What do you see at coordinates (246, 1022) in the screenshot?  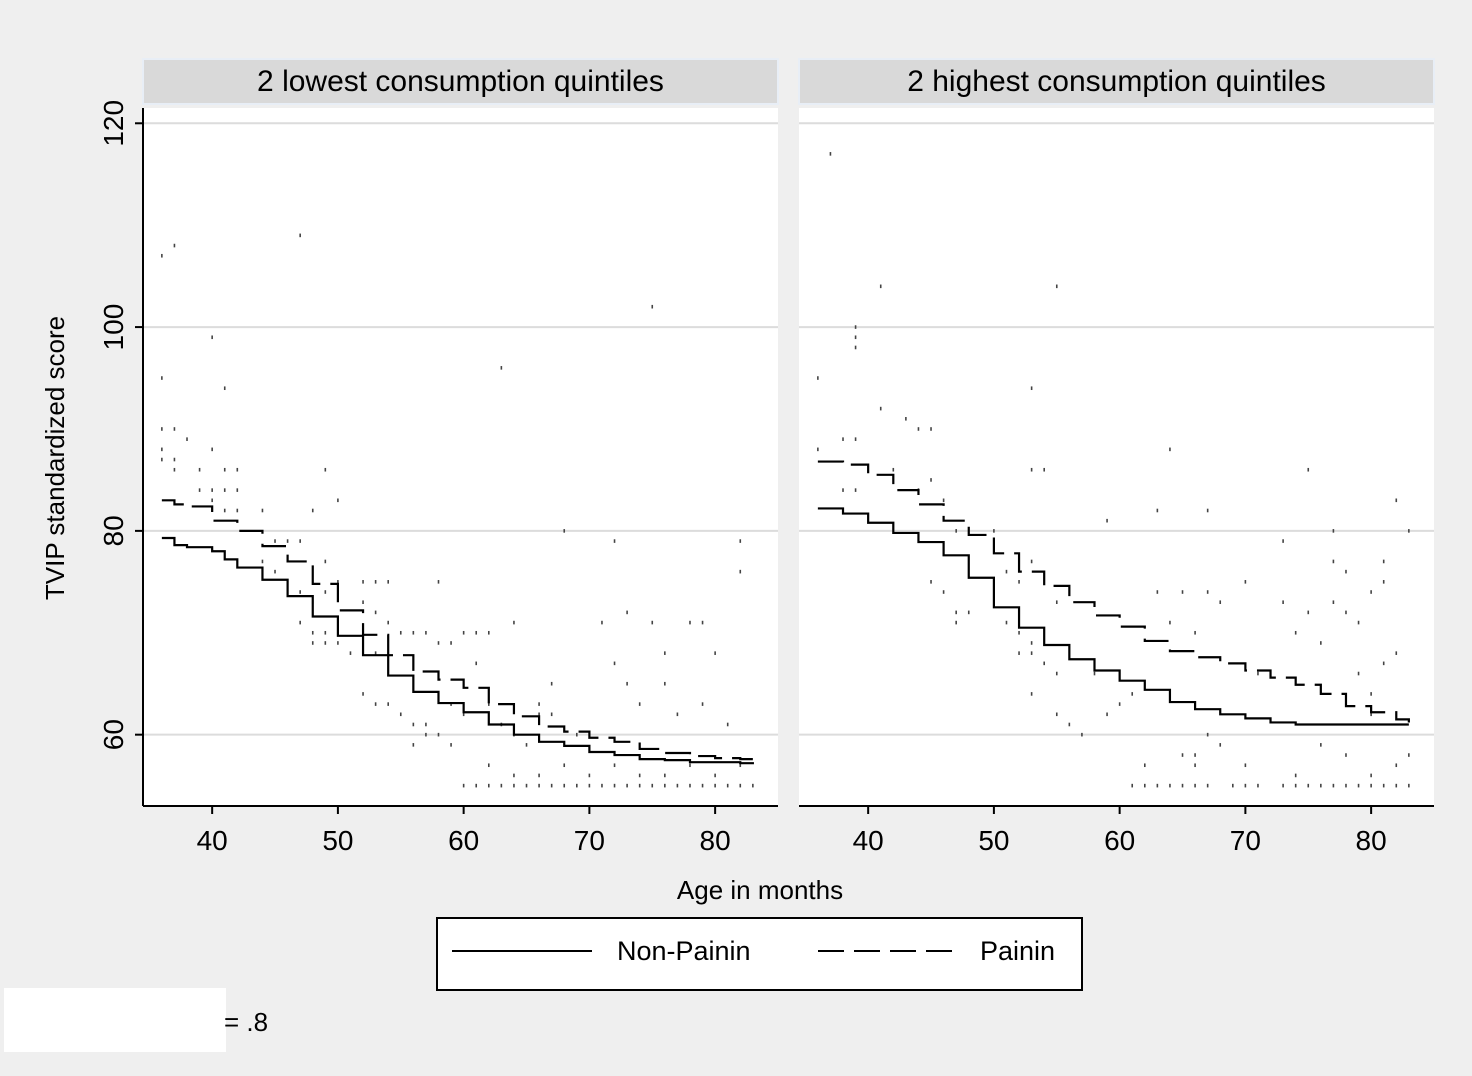 I see `note-text: = .8` at bounding box center [246, 1022].